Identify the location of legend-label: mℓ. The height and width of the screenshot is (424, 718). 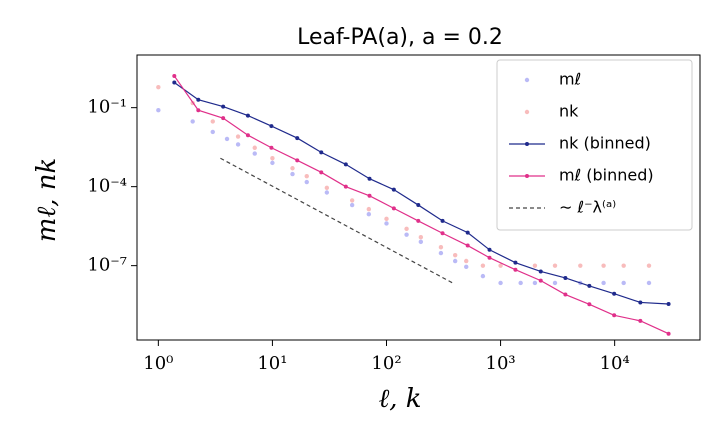
(570, 79).